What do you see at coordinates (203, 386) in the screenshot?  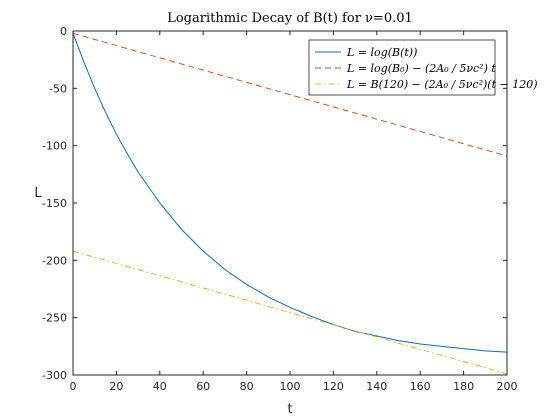 I see `x-tick-label: 60` at bounding box center [203, 386].